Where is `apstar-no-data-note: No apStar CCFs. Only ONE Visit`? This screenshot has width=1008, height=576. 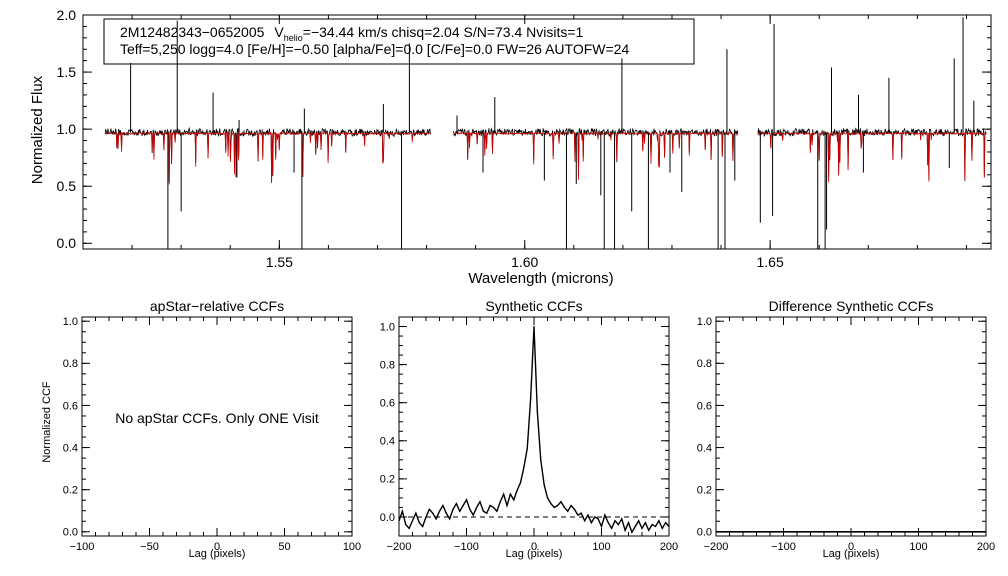
apstar-no-data-note: No apStar CCFs. Only ONE Visit is located at coordinates (217, 418).